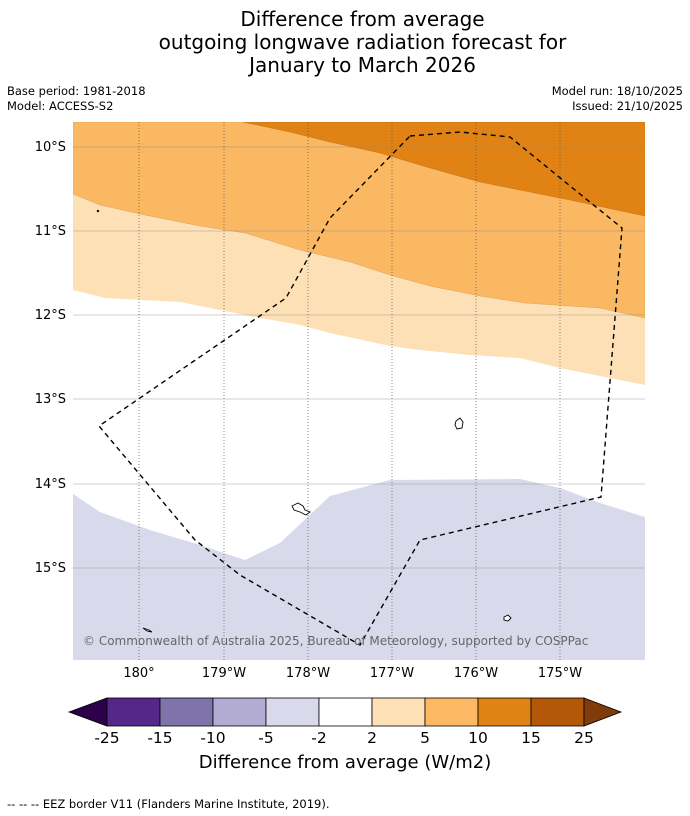  I want to click on colorbar-tick-2: 2, so click(372, 738).